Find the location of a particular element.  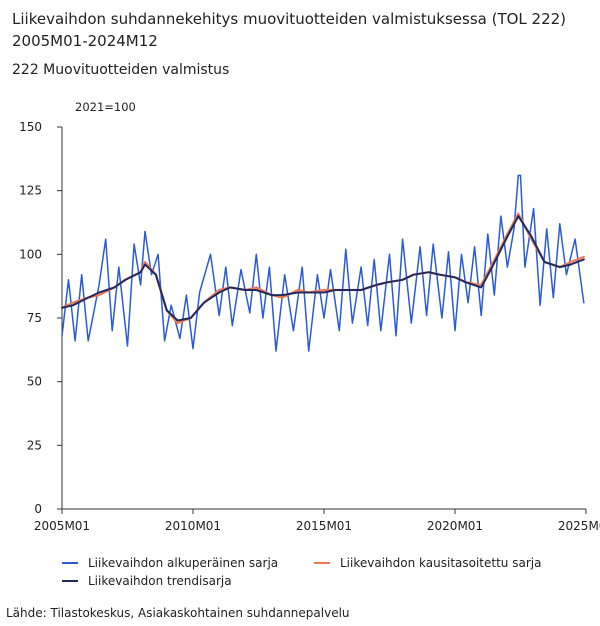

unit-label: 2021=100 is located at coordinates (105, 107).